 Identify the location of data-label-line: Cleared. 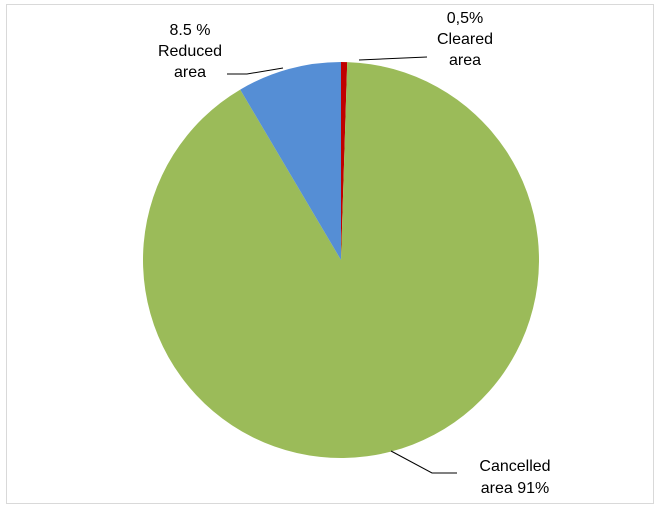
(465, 39).